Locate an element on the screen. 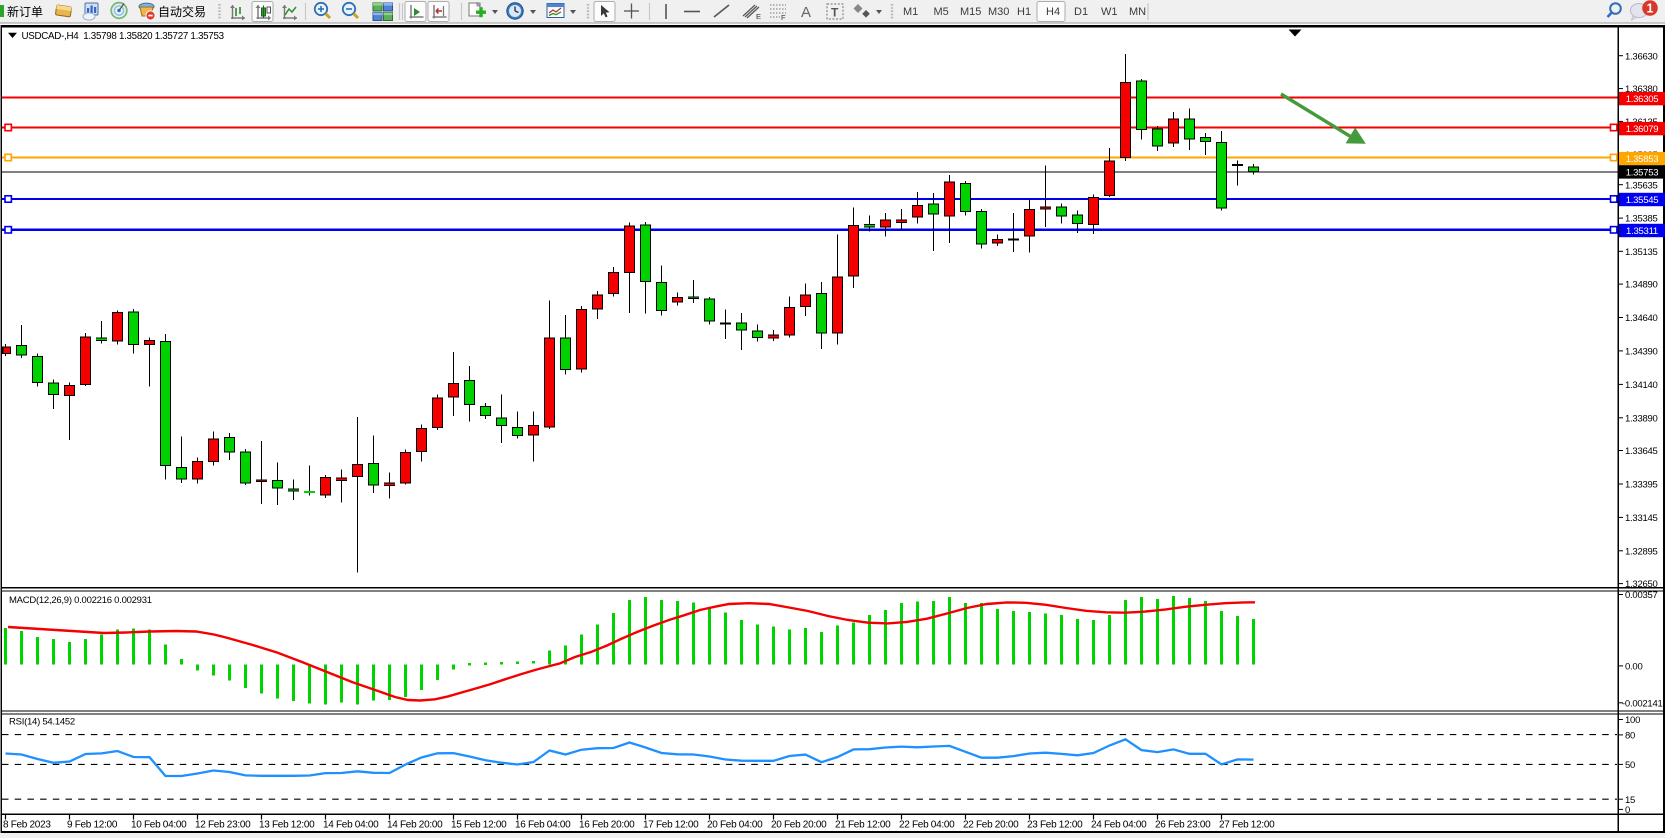 Image resolution: width=1665 pixels, height=838 pixels. svg-text: M15 is located at coordinates (970, 12).